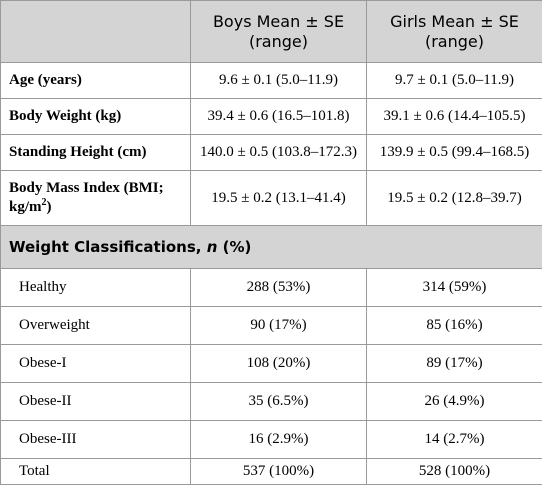  I want to click on row-label: Obese-III, so click(95, 439).